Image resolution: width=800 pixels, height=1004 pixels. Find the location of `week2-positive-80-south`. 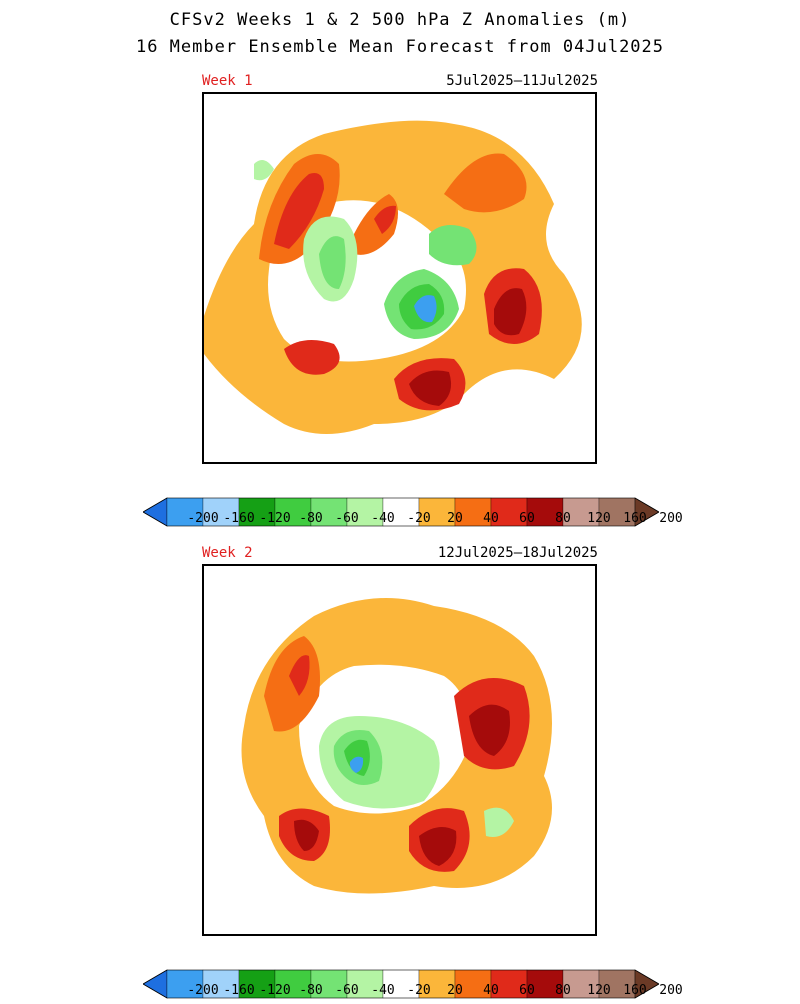

week2-positive-80-south is located at coordinates (438, 846).